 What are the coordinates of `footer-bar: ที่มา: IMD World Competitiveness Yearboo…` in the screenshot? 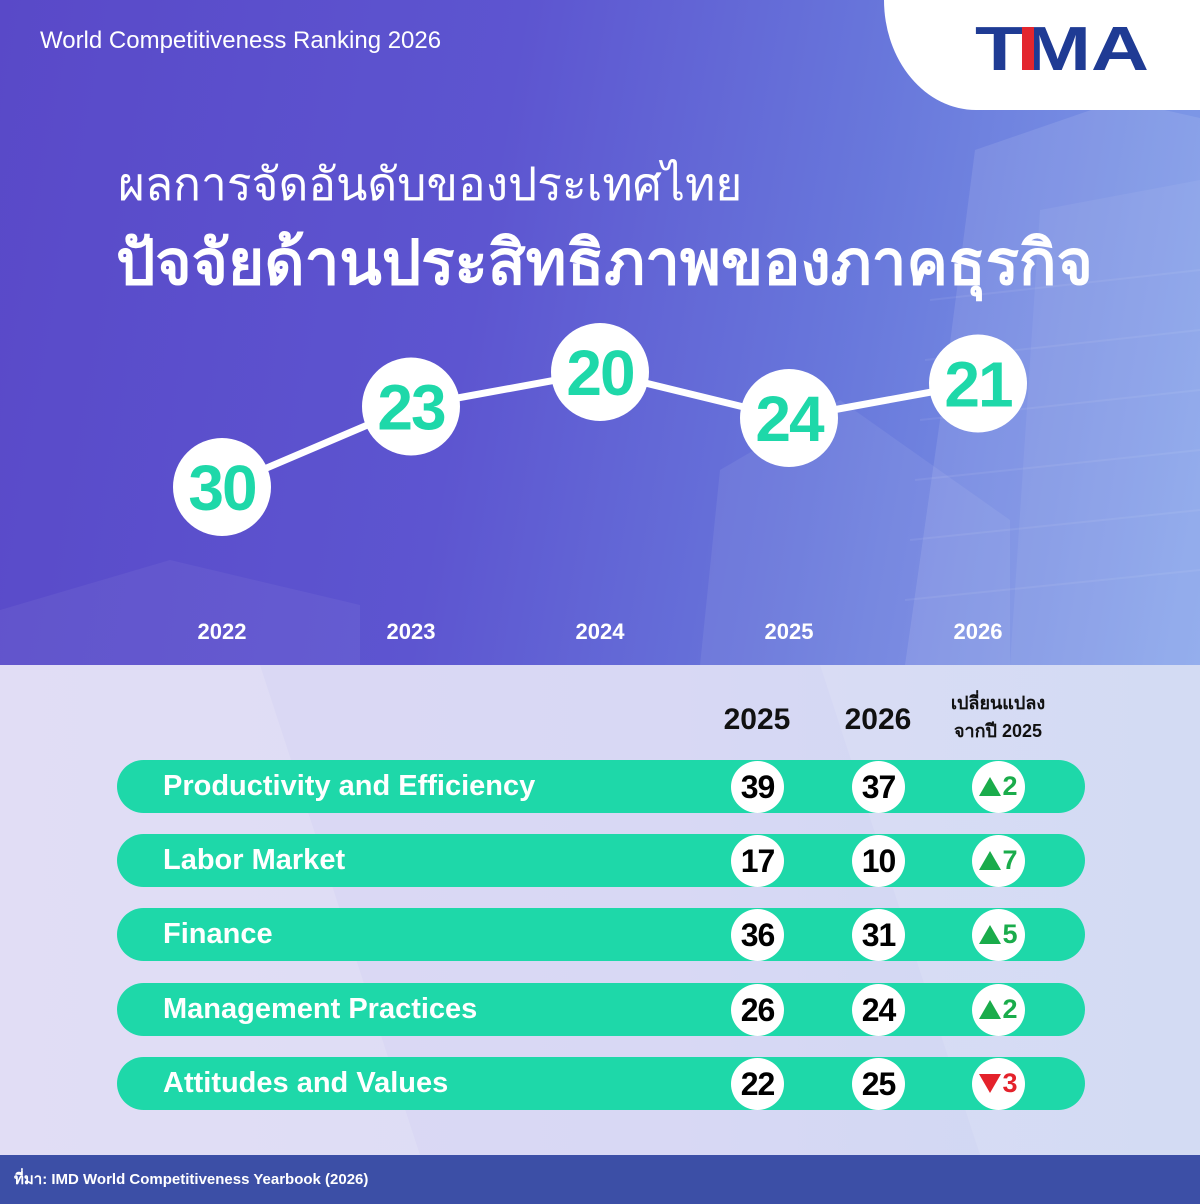 It's located at (600, 1179).